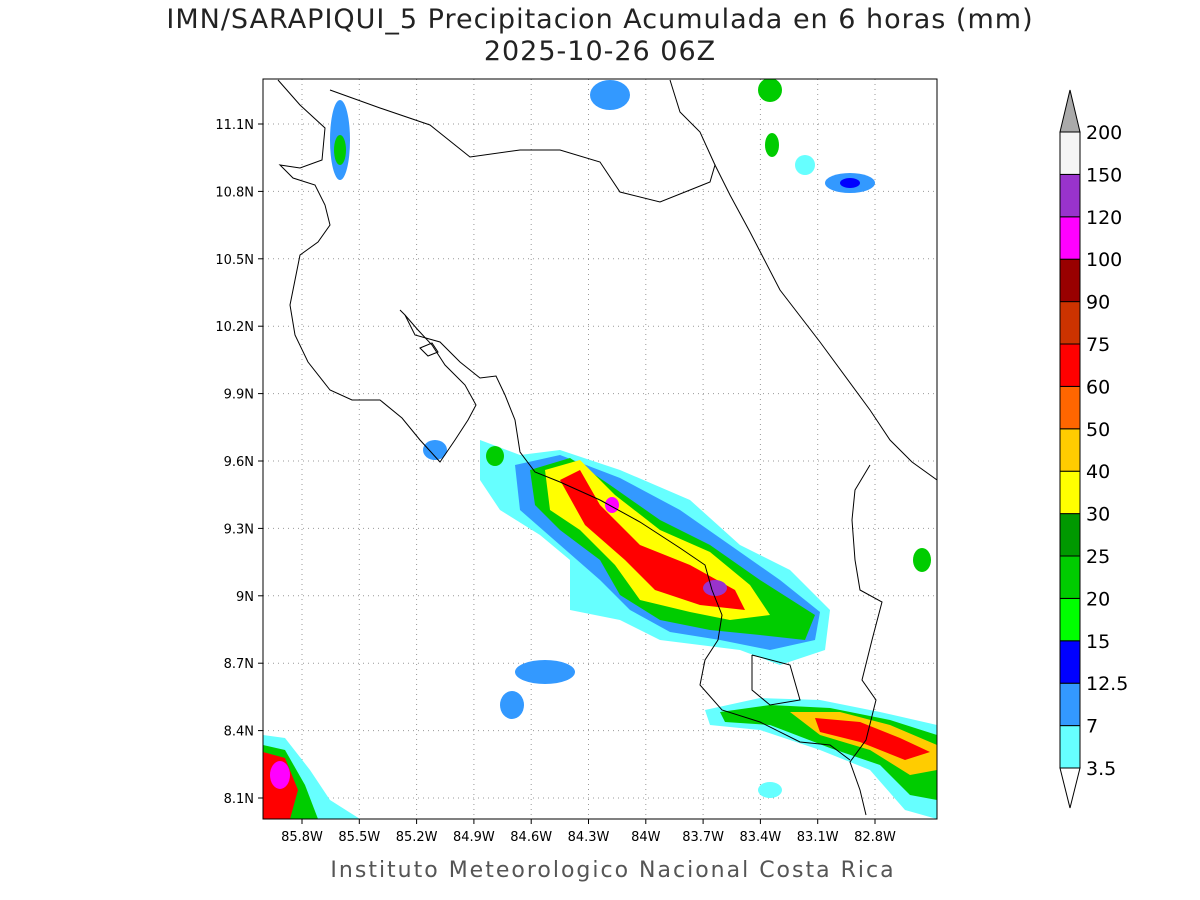  Describe the element at coordinates (646, 837) in the screenshot. I see `lon-label: 84W` at that location.